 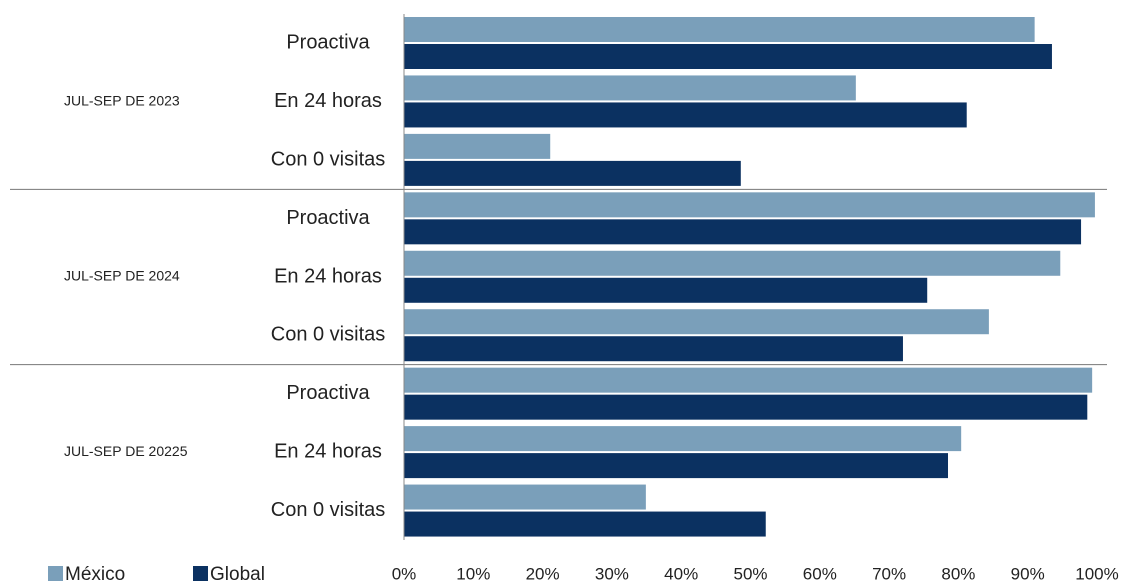 What do you see at coordinates (889, 573) in the screenshot?
I see `x-tick-label: 70%` at bounding box center [889, 573].